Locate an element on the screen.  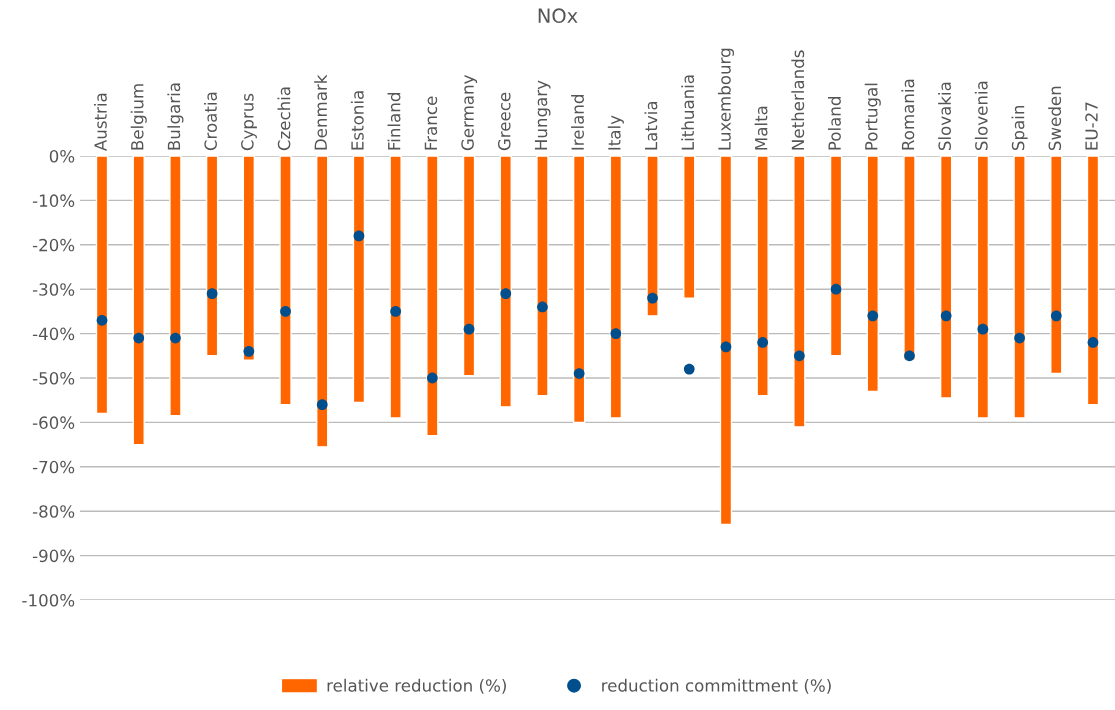
x-tick-label: Croatia is located at coordinates (210, 121).